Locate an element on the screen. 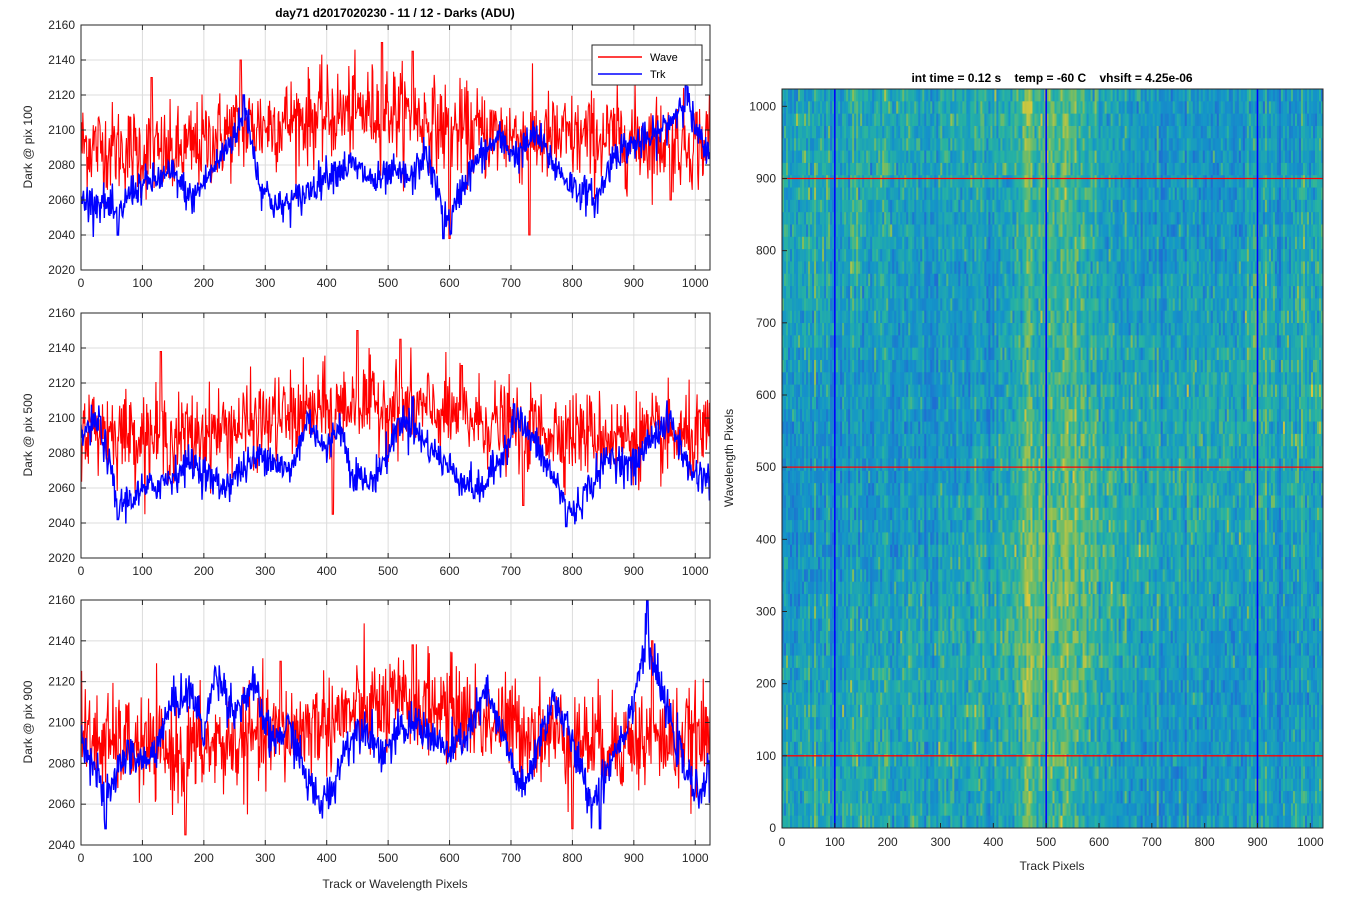 This screenshot has width=1350, height=900. legend-trk-label: Trk is located at coordinates (658, 75).